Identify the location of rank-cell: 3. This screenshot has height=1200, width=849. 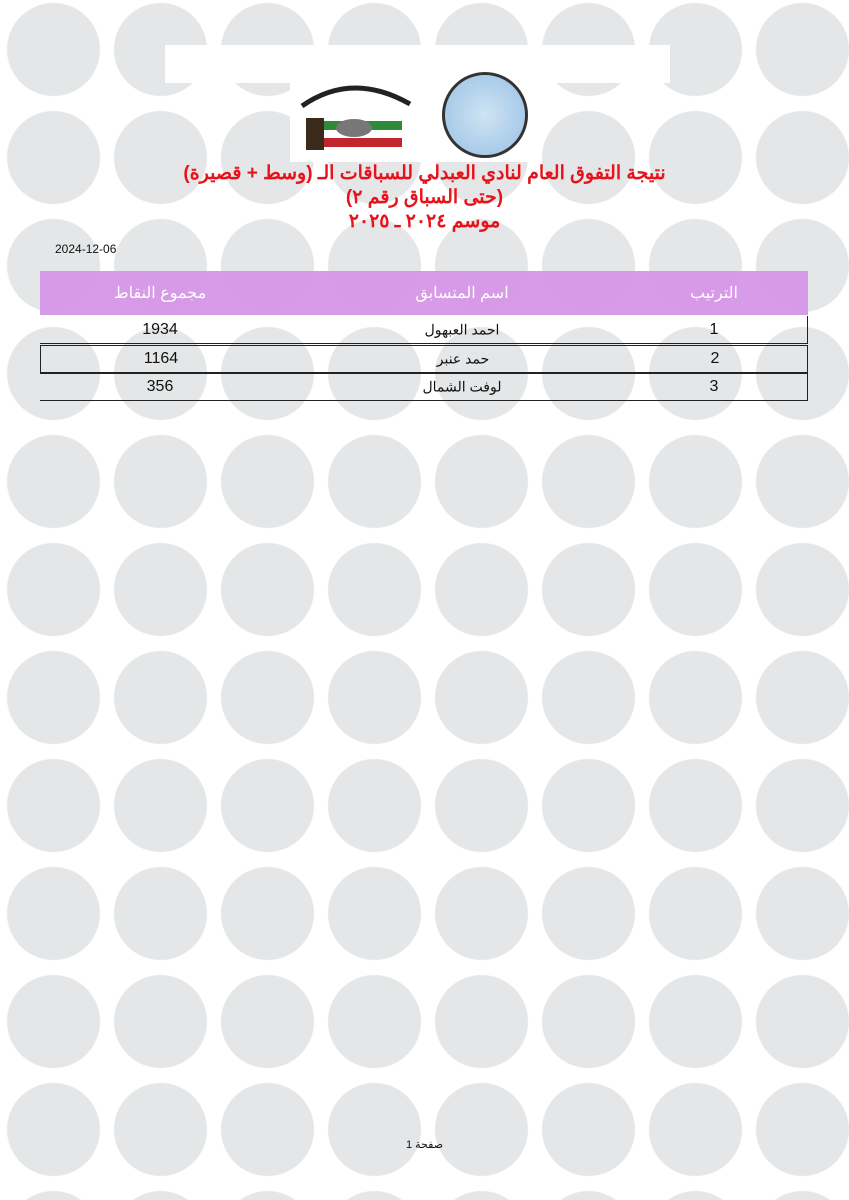
(714, 386).